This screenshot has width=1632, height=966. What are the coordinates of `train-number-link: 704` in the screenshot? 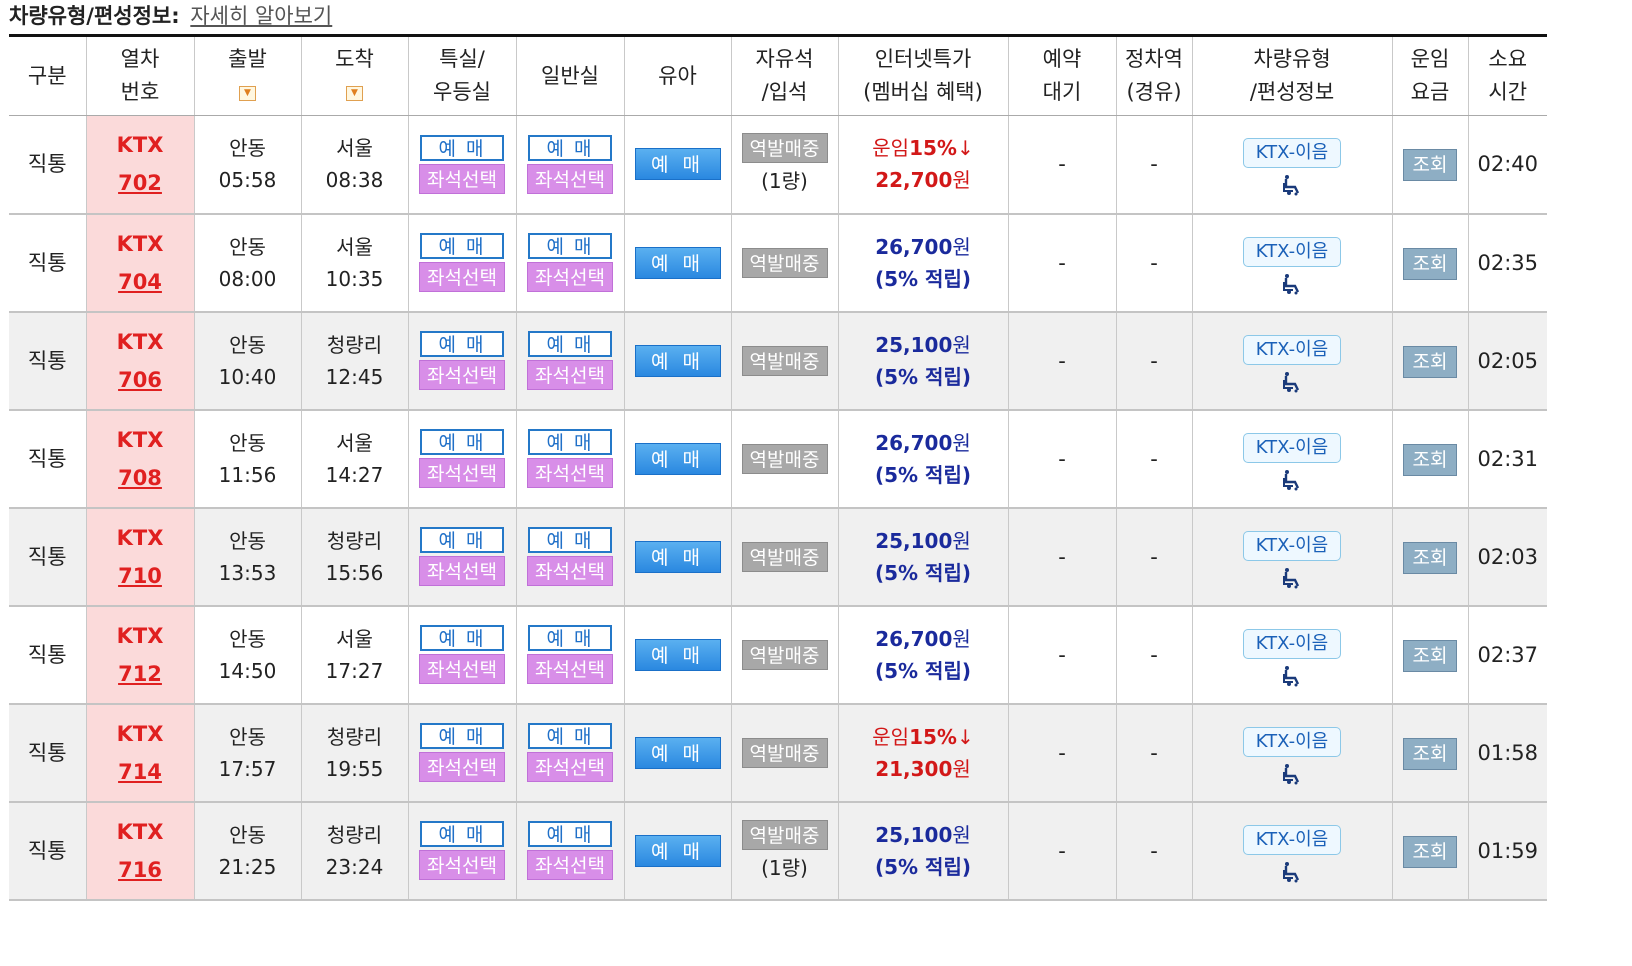 It's located at (140, 281).